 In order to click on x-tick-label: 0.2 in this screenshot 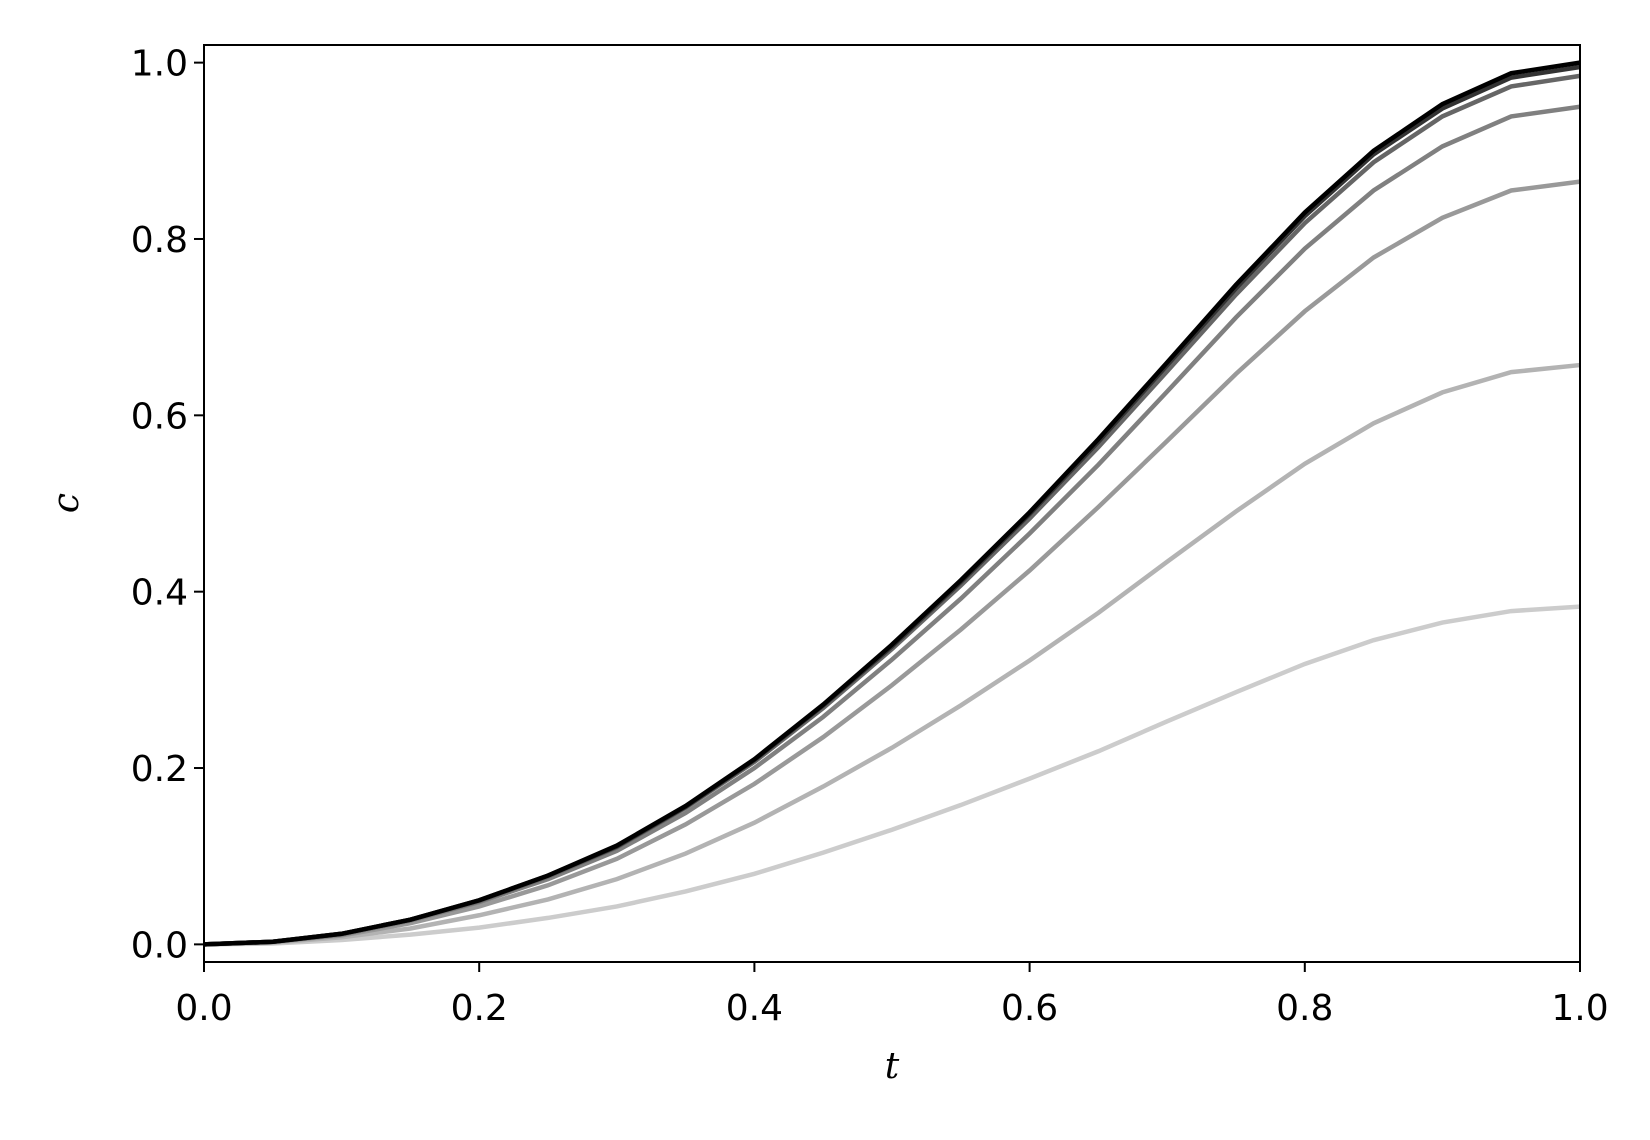, I will do `click(479, 1008)`.